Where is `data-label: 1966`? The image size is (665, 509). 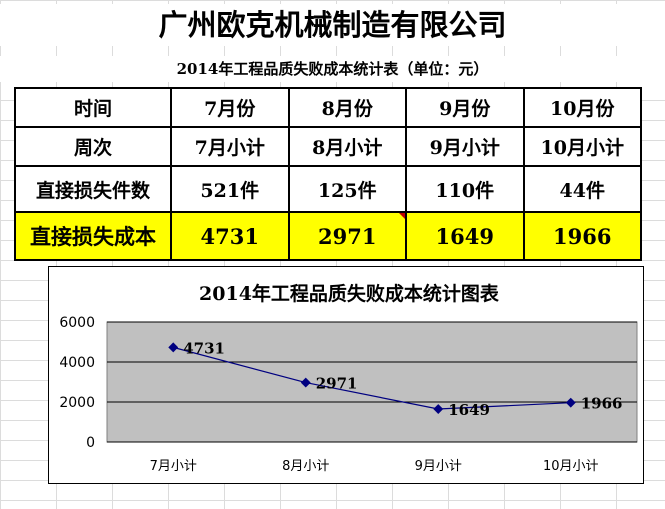 data-label: 1966 is located at coordinates (602, 404).